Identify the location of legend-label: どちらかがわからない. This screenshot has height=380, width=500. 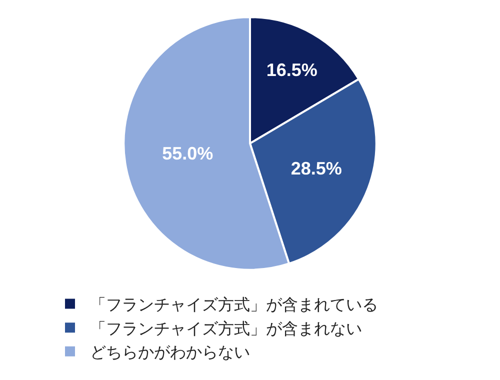
(170, 352).